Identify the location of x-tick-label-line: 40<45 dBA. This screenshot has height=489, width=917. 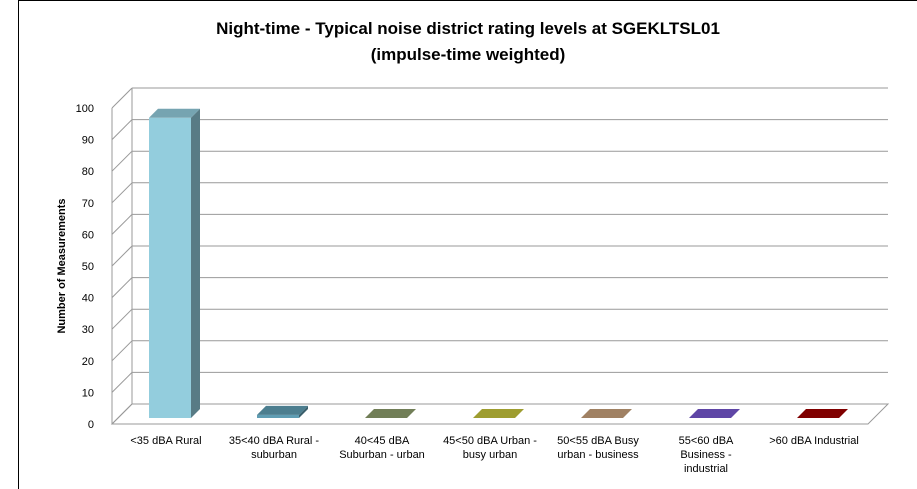
(382, 441).